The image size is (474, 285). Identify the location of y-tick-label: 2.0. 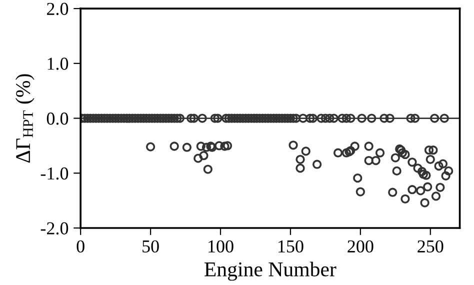
(57, 9).